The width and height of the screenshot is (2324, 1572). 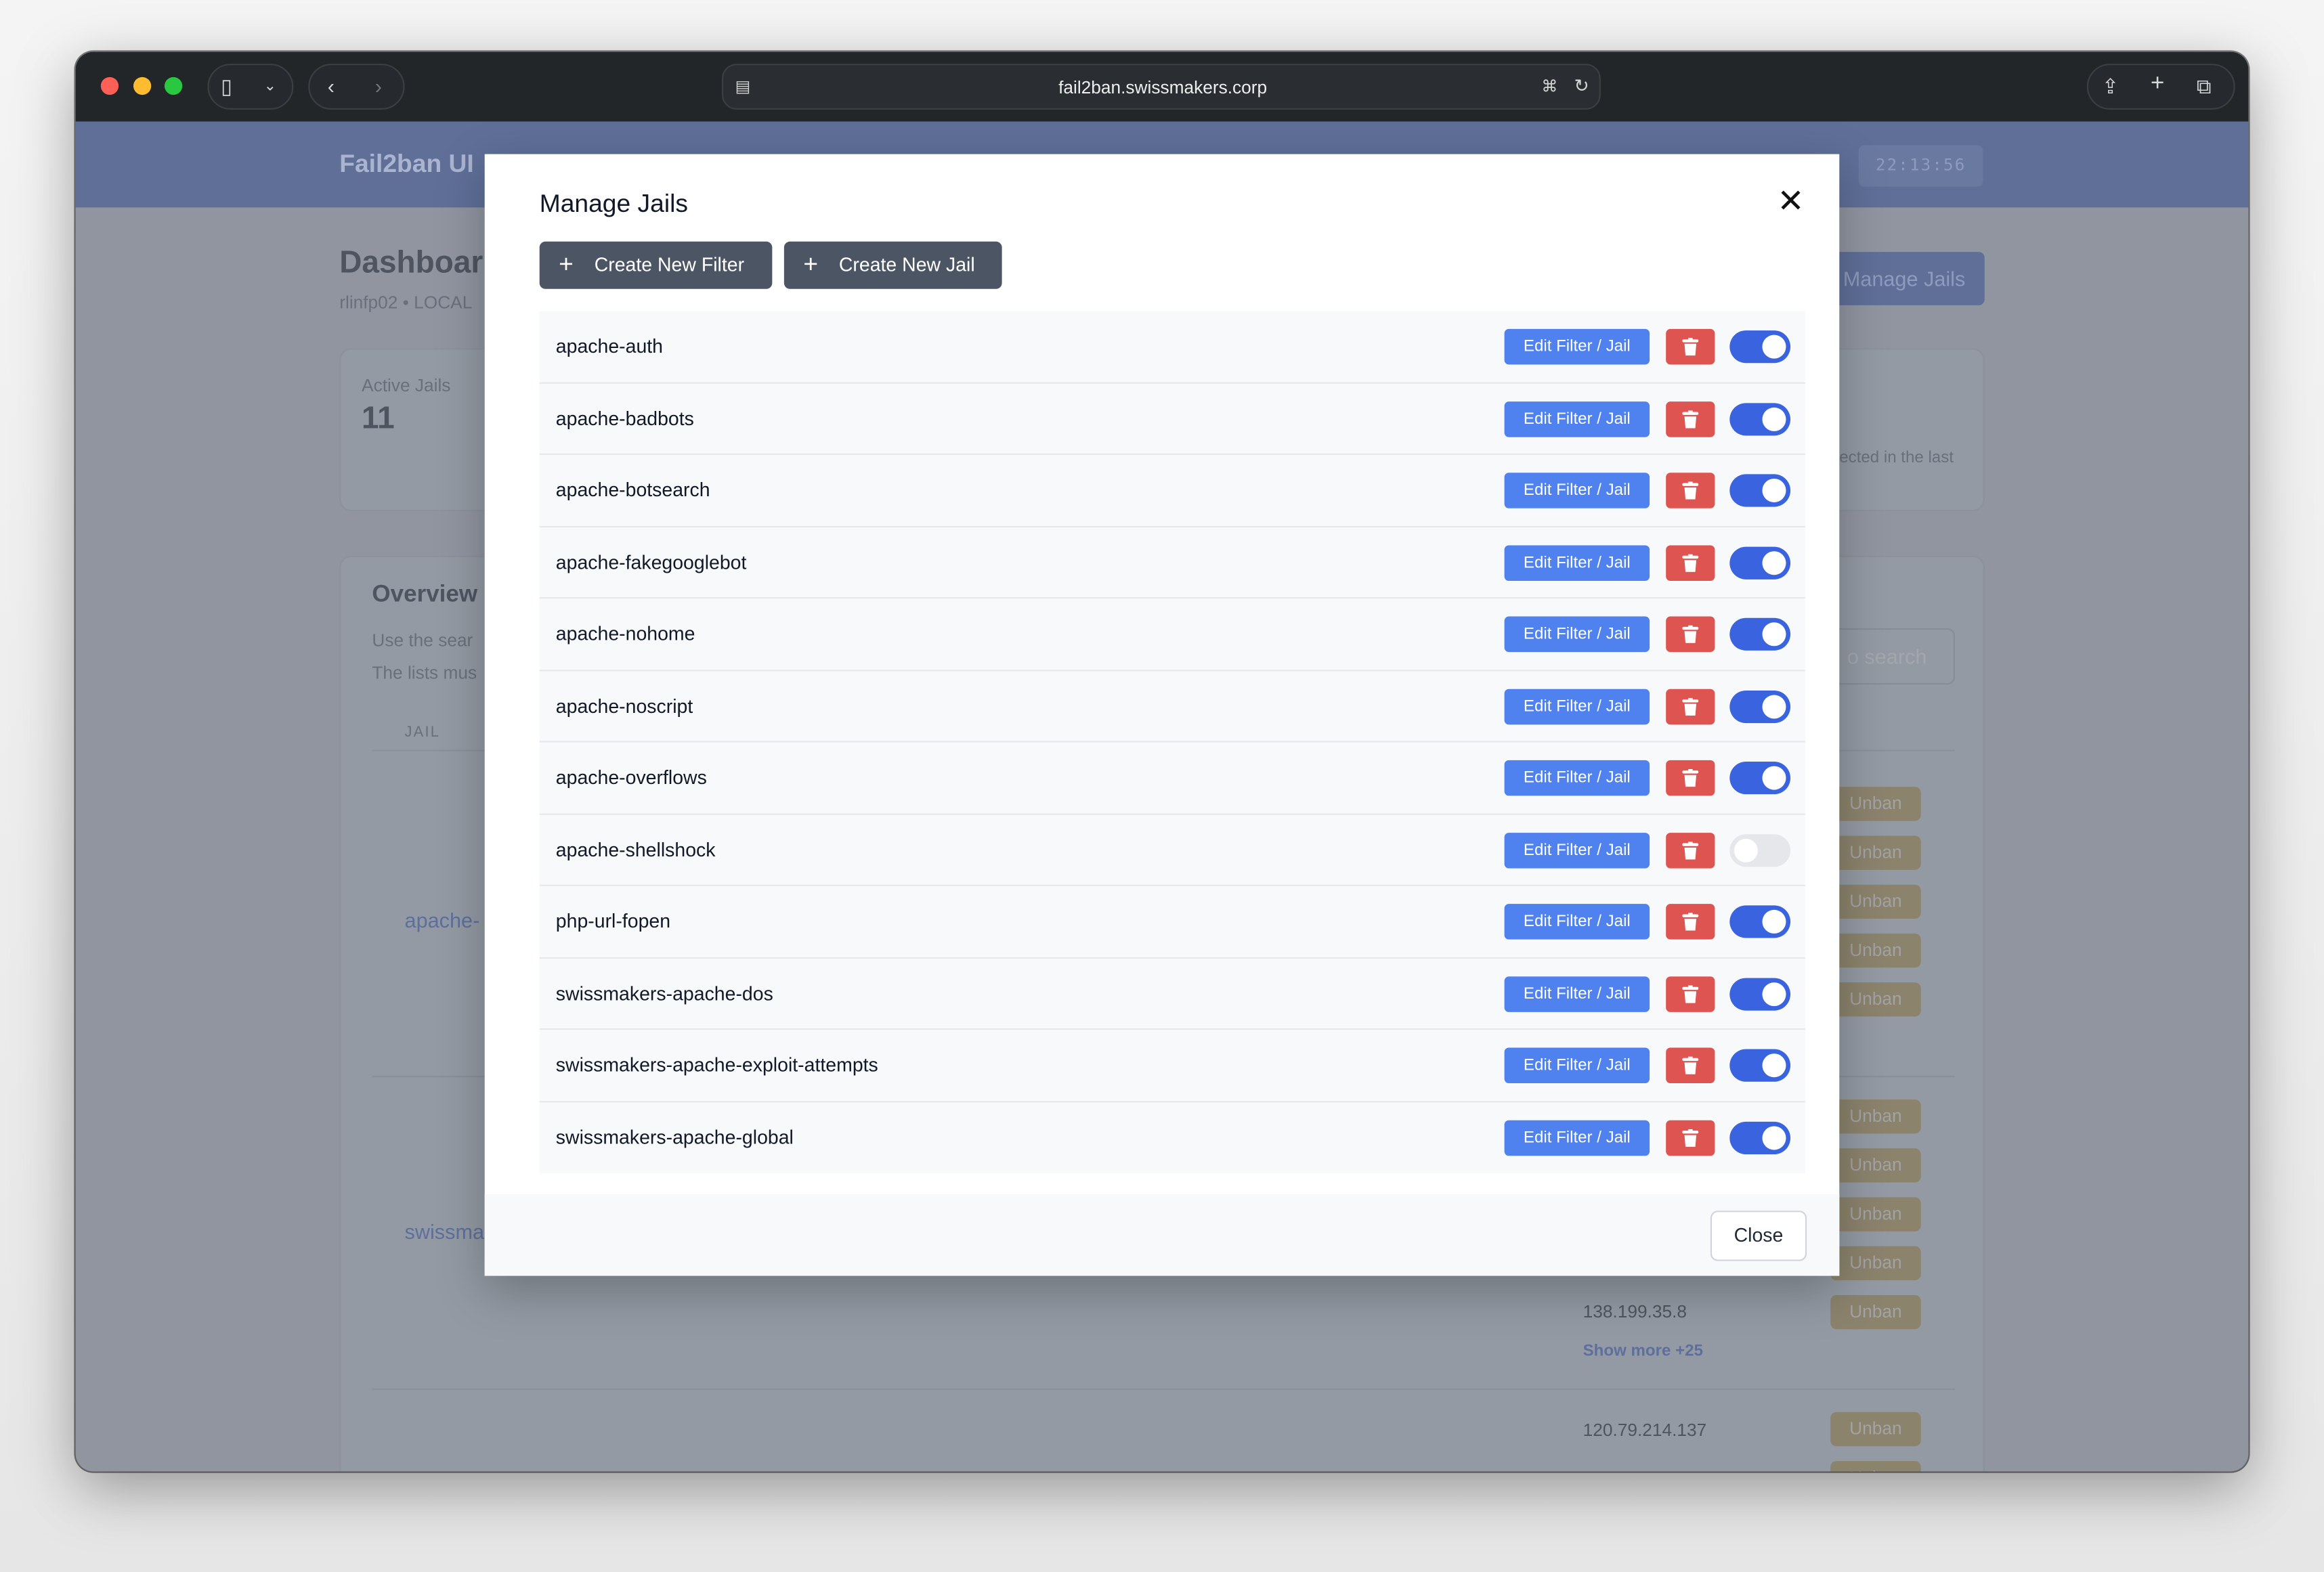 What do you see at coordinates (674, 1136) in the screenshot?
I see `jail-name: swissmakers-apache-global` at bounding box center [674, 1136].